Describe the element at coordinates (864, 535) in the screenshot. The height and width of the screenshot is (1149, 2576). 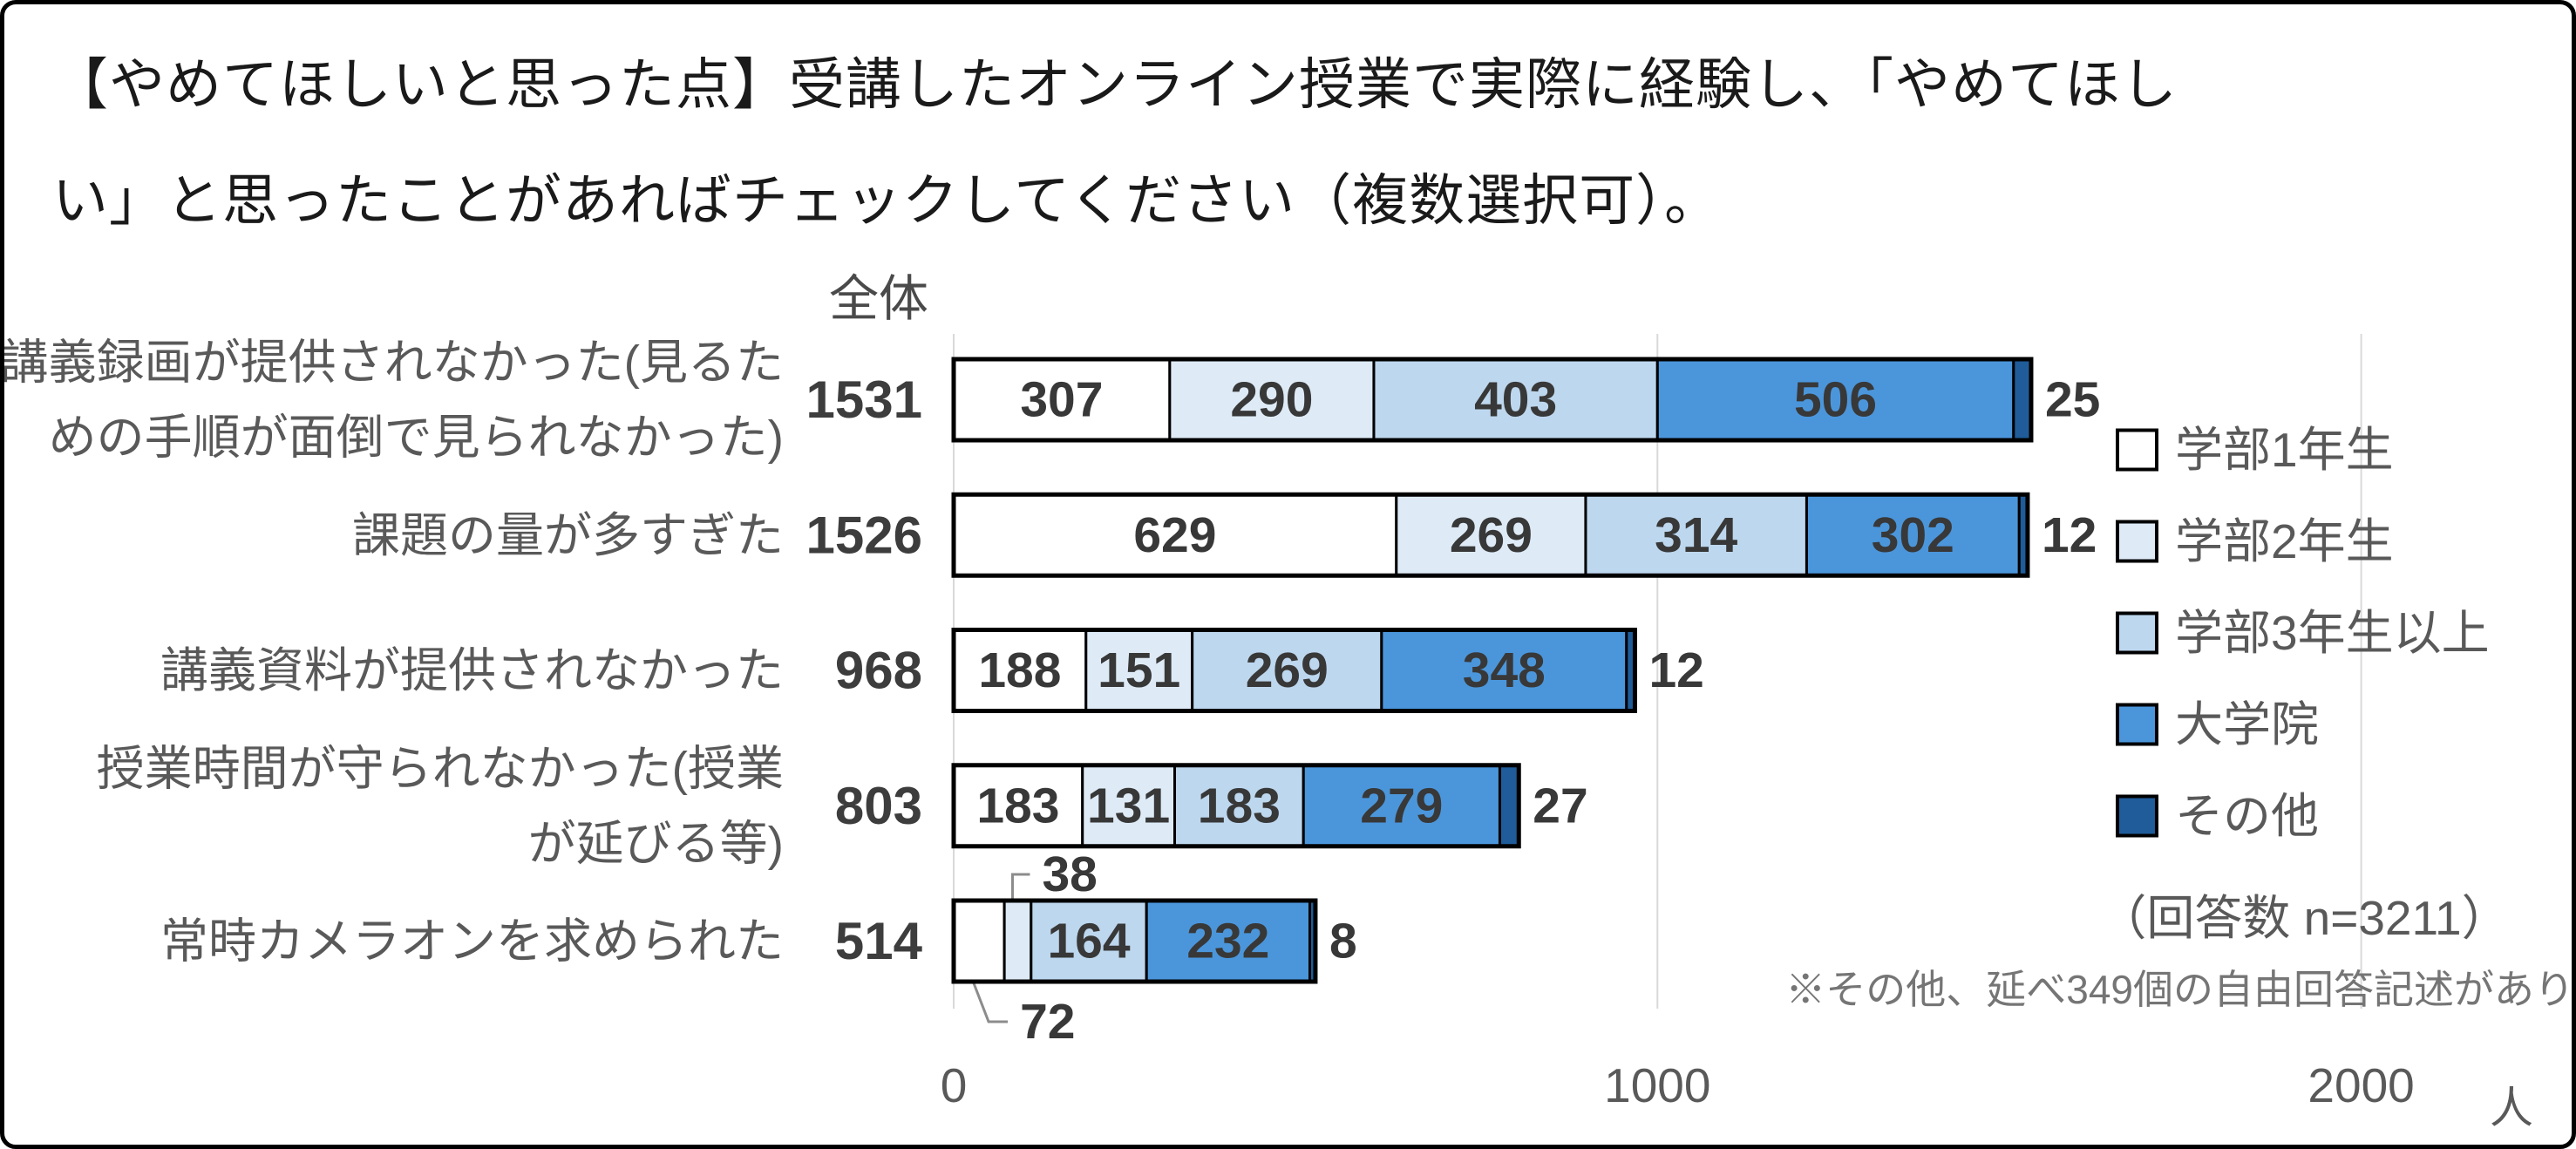
I see `total-label-row1: 1526` at that location.